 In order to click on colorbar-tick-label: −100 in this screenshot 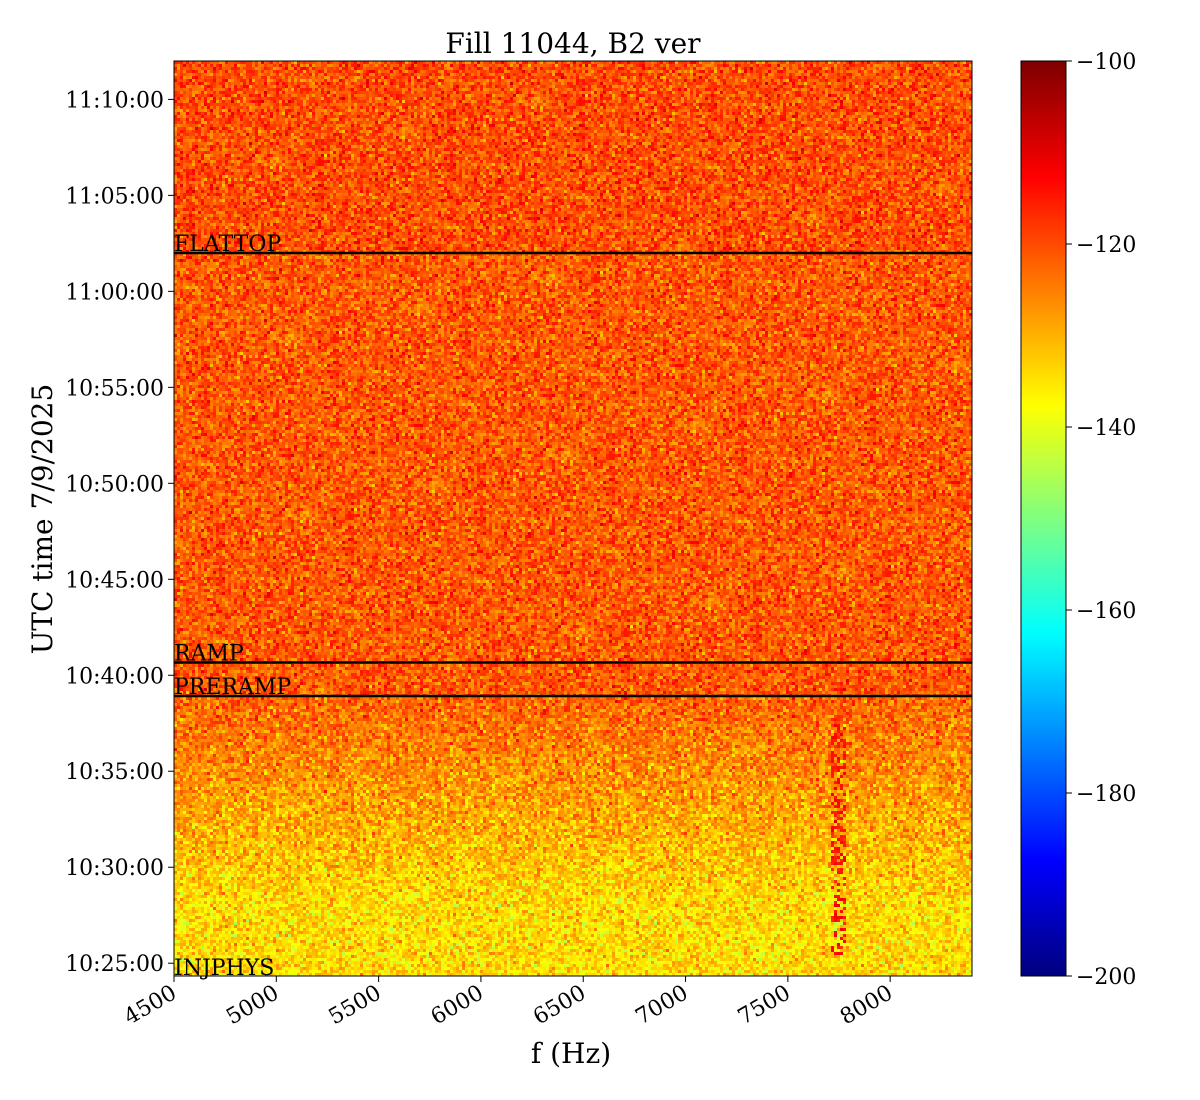, I will do `click(1106, 62)`.